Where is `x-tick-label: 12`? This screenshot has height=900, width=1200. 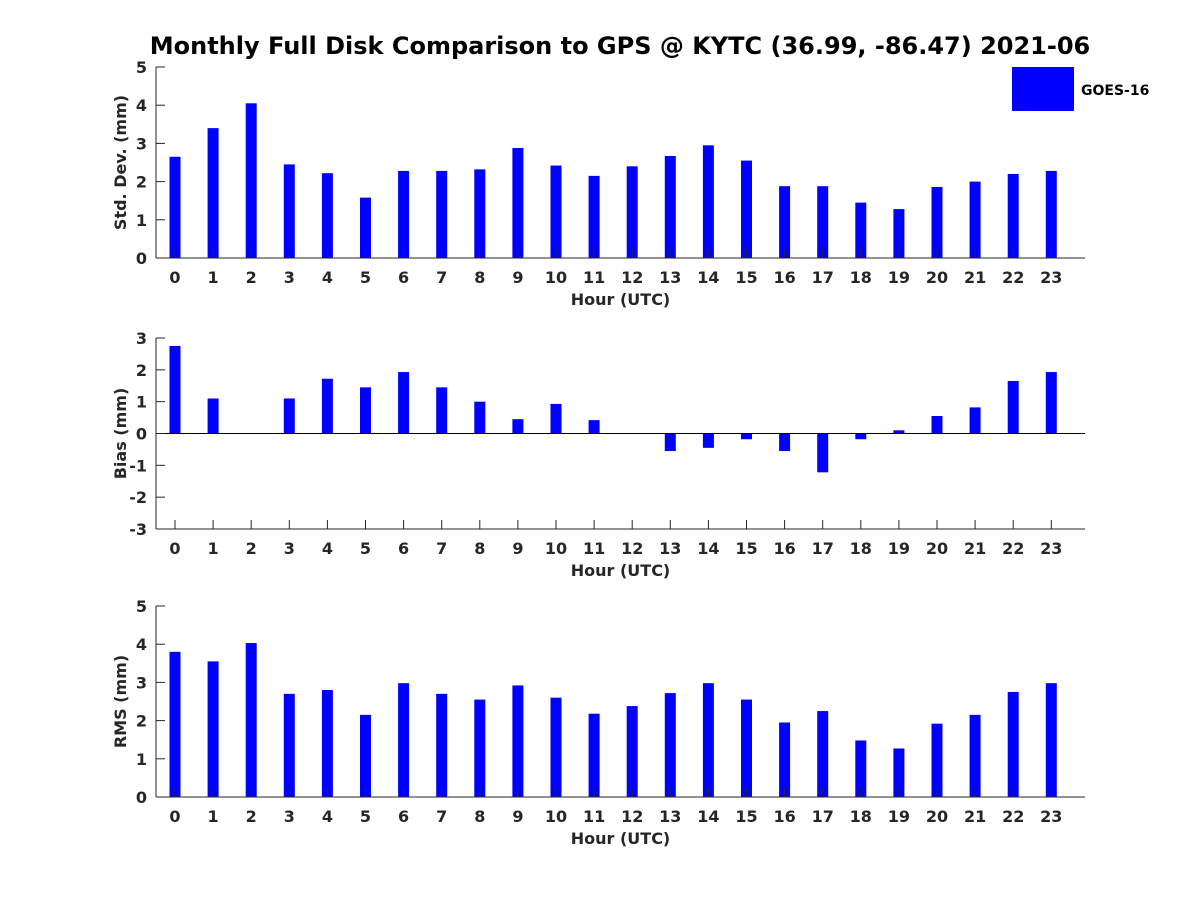 x-tick-label: 12 is located at coordinates (632, 548).